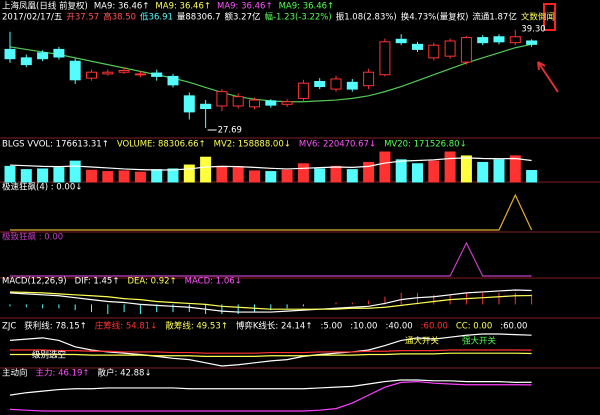  I want to click on label: 换4.73%(量复权), so click(435, 17).